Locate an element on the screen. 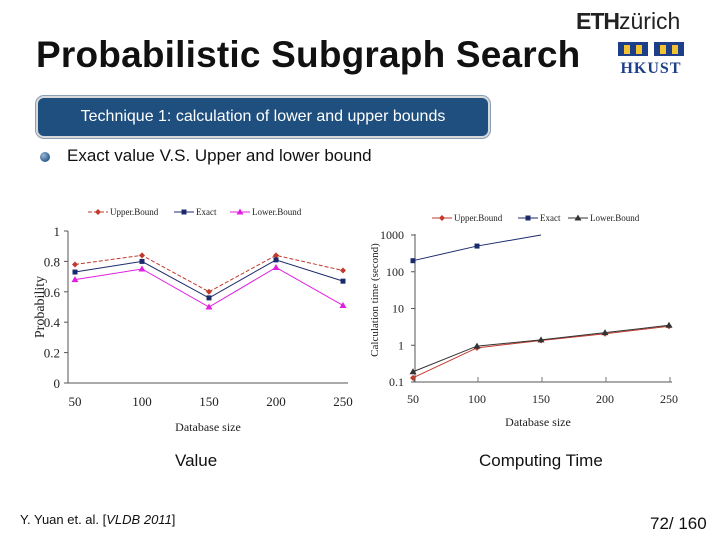 The width and height of the screenshot is (720, 540). left-series-line-lower is located at coordinates (209, 287).